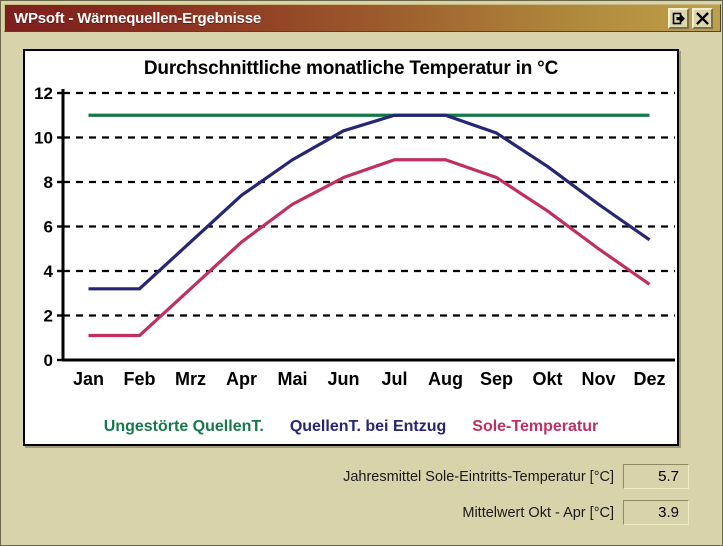 Image resolution: width=723 pixels, height=546 pixels. What do you see at coordinates (49, 271) in the screenshot?
I see `y-tick-label: 4` at bounding box center [49, 271].